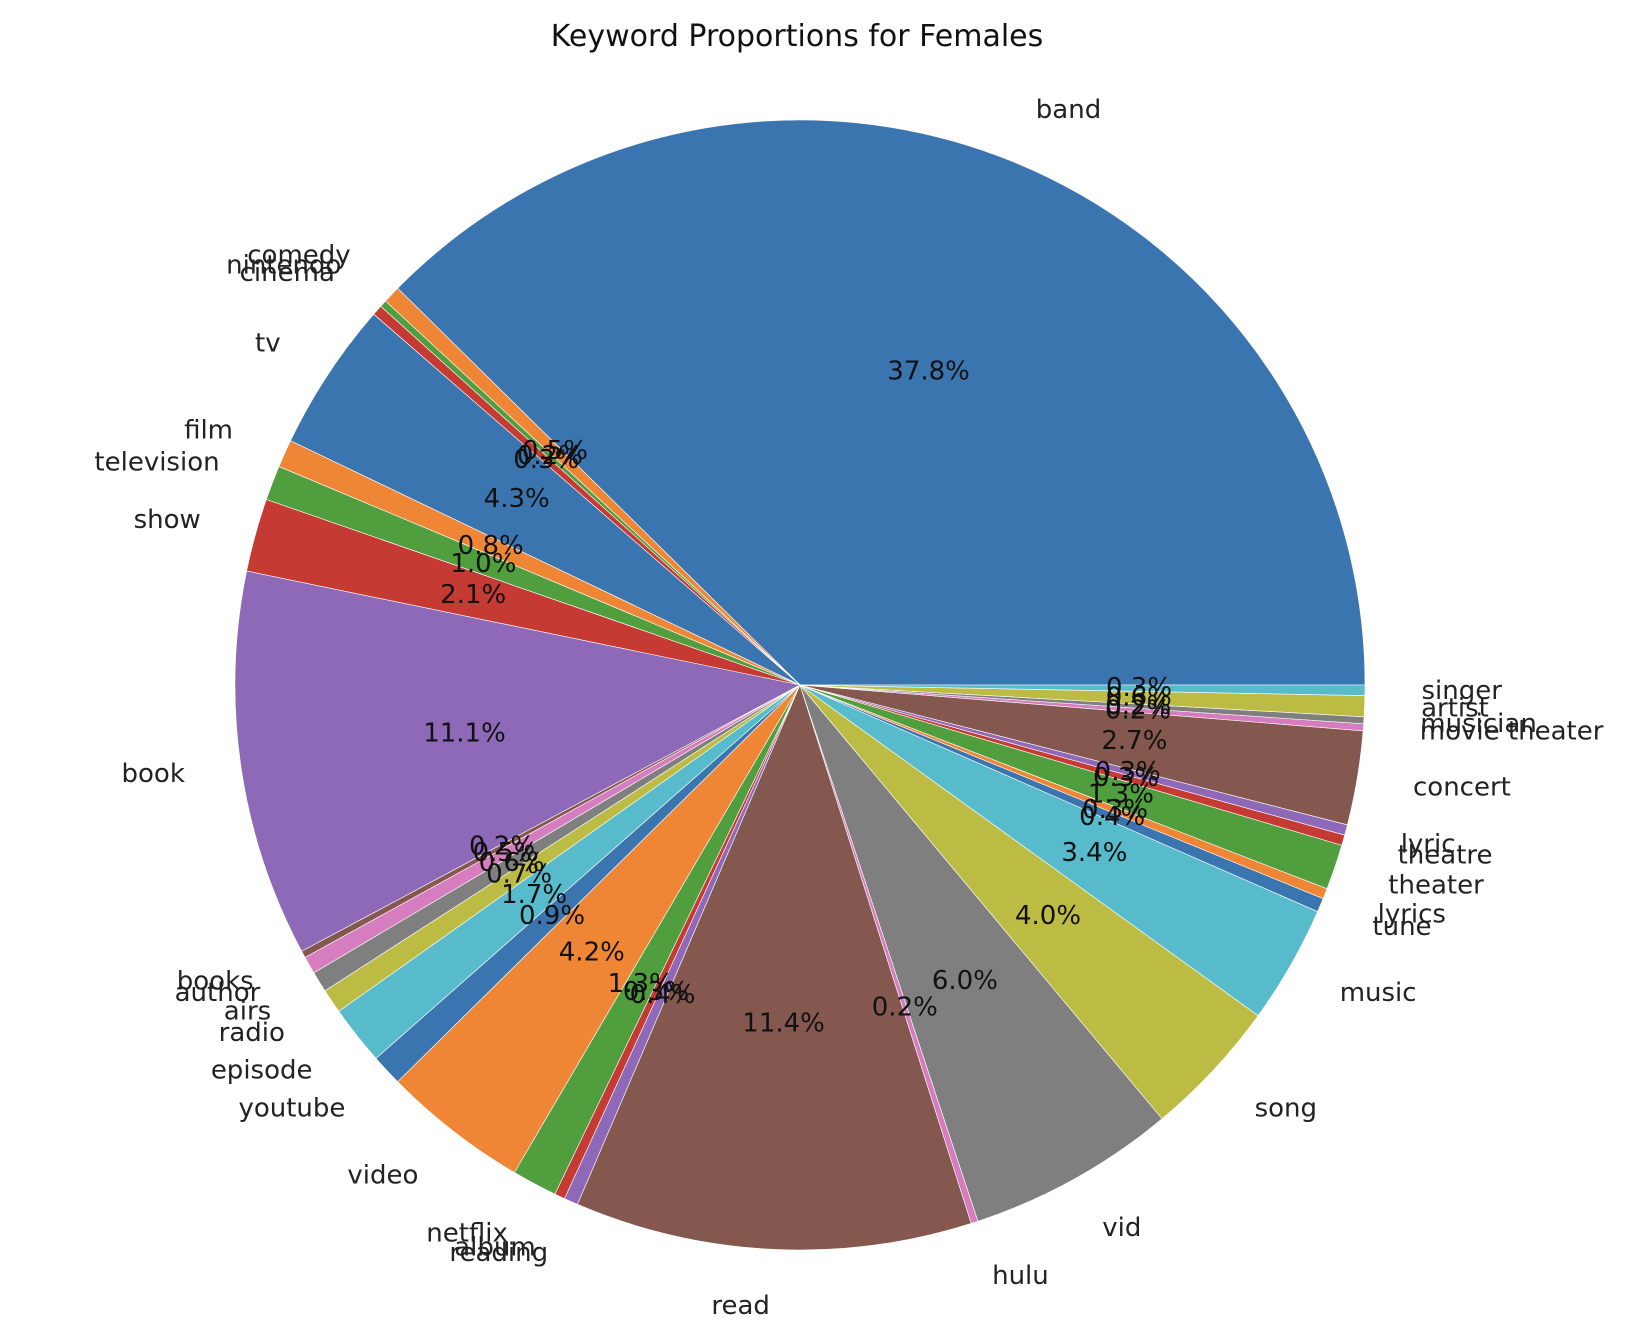 The width and height of the screenshot is (1644, 1342). I want to click on slice-percent-tv: 4.3%, so click(517, 499).